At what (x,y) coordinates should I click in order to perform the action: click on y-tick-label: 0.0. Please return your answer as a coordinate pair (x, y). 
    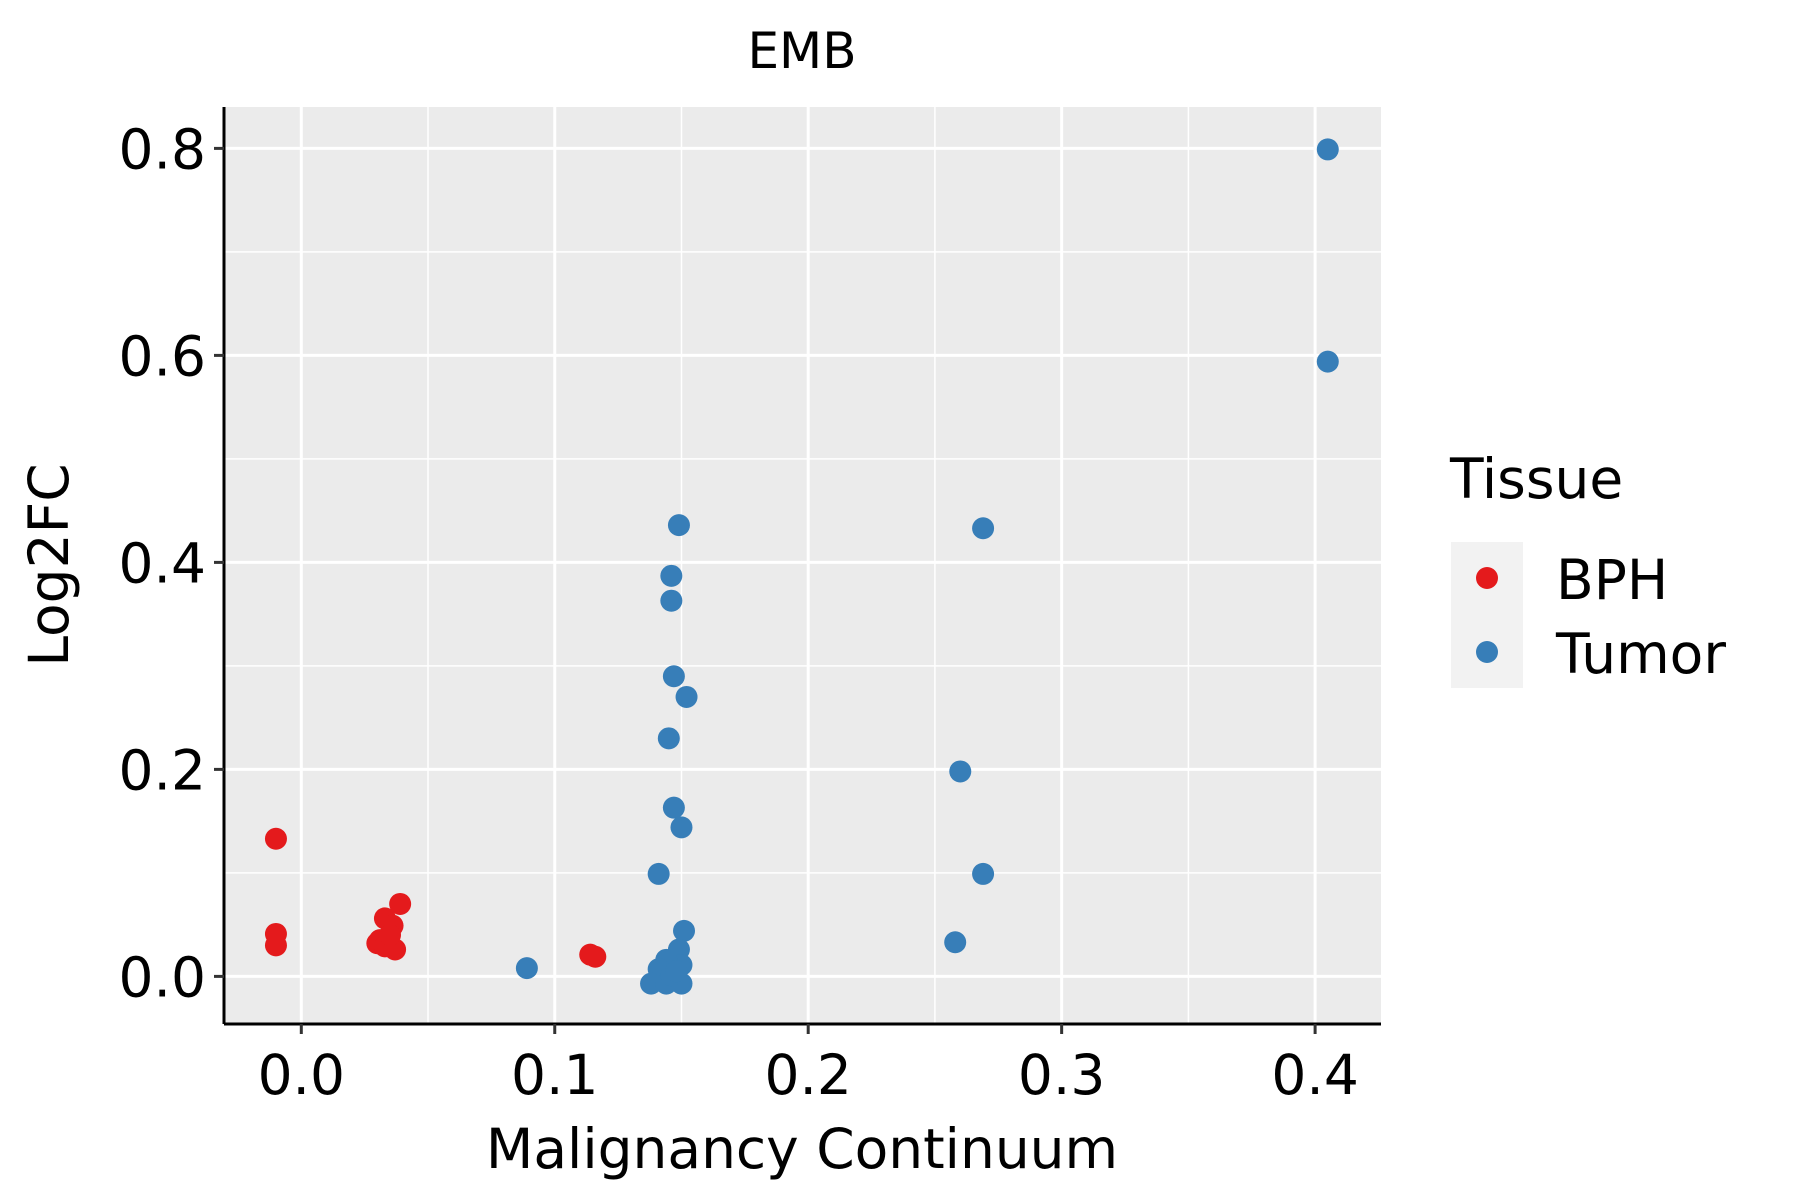
    Looking at the image, I should click on (162, 977).